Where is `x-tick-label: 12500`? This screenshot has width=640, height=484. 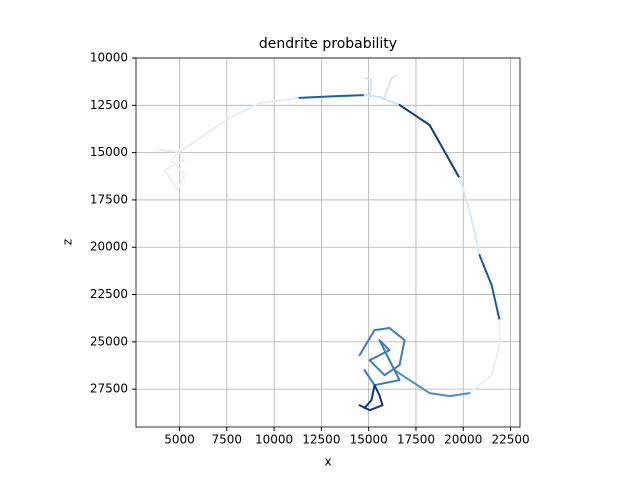 x-tick-label: 12500 is located at coordinates (321, 440).